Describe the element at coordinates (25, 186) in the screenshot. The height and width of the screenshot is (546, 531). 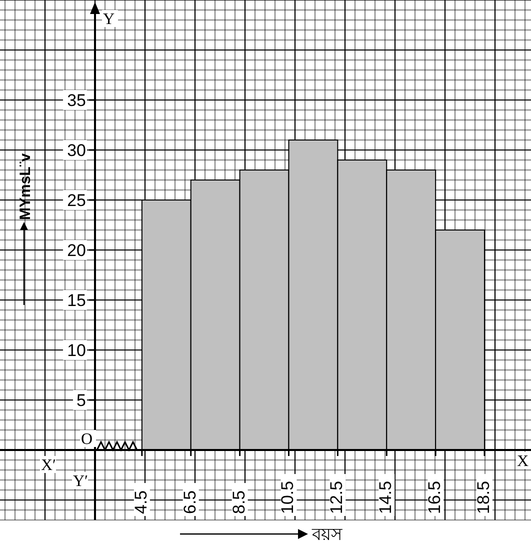
I see `y-axis-title: MYmsL¨v` at that location.